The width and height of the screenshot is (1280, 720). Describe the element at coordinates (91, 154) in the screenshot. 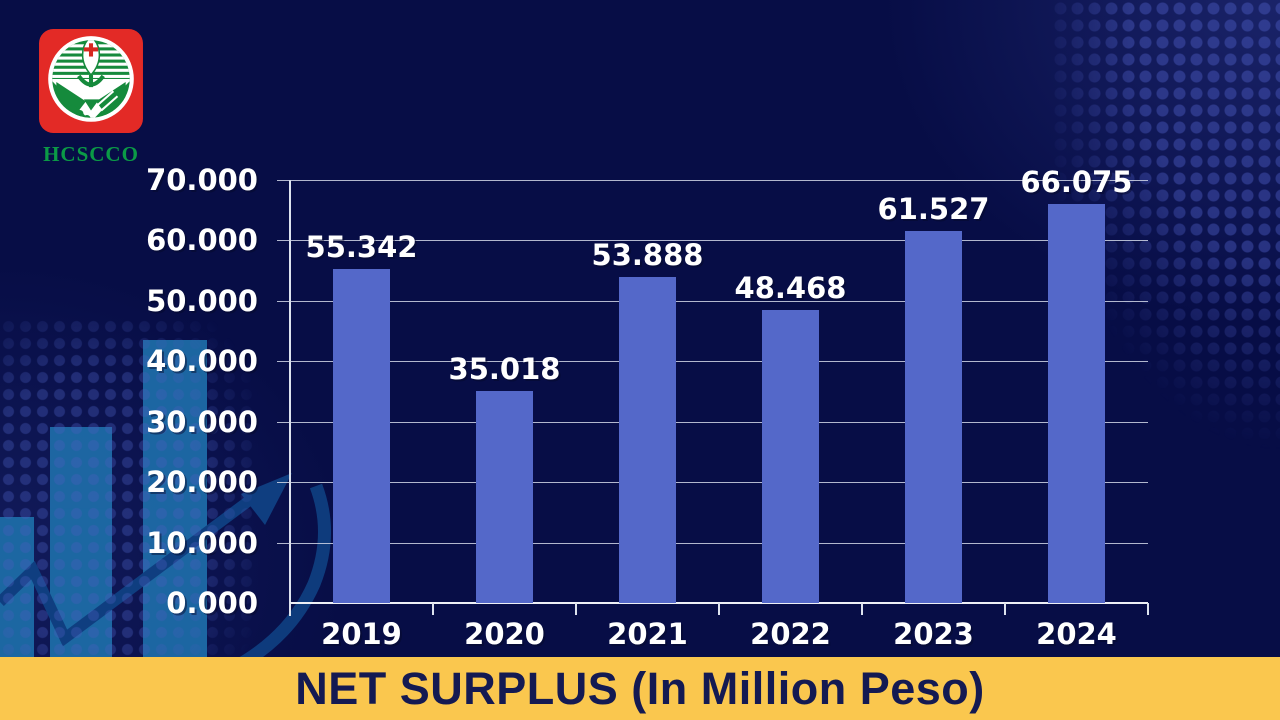

I see `hcscco-logo-text: HCSCCO` at that location.